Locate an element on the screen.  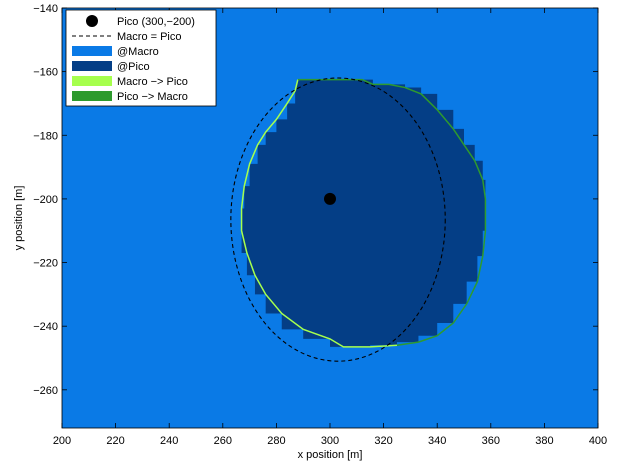
x-tick-label: 280 is located at coordinates (276, 441).